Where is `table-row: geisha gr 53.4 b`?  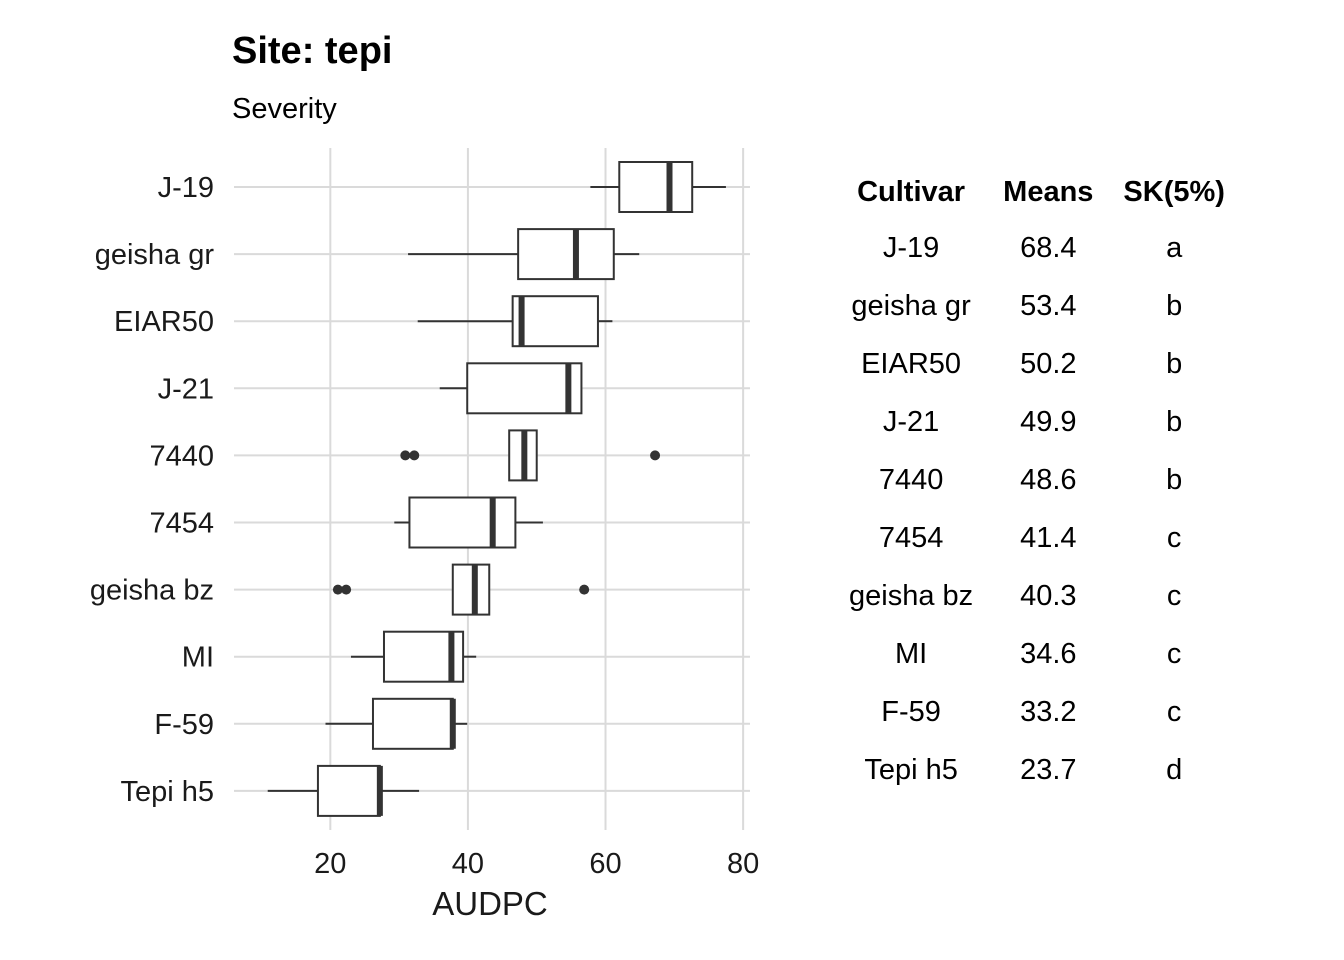
table-row: geisha gr 53.4 b is located at coordinates (1037, 306).